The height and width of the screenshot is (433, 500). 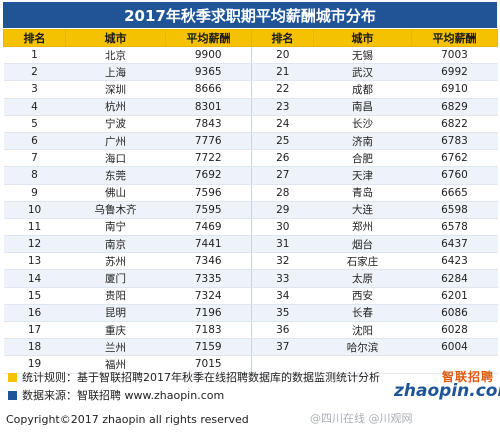 What do you see at coordinates (115, 278) in the screenshot?
I see `left-city-cell: 厦门` at bounding box center [115, 278].